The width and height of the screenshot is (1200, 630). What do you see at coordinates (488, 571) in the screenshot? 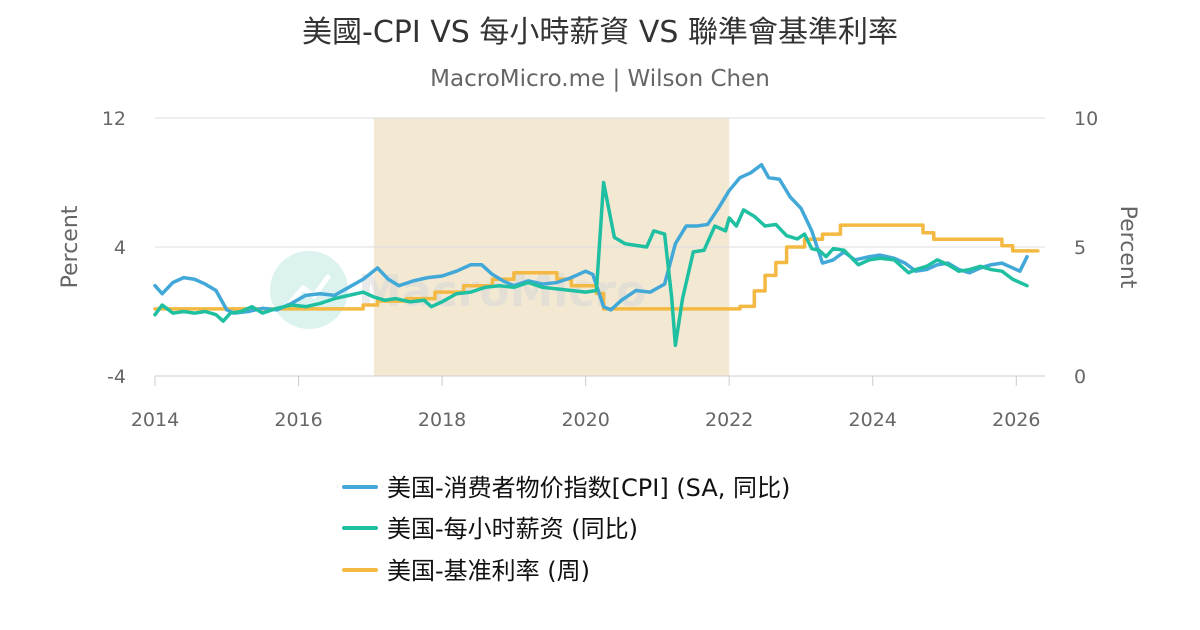
I see `legend-label: 美国-基准利率 (周)` at bounding box center [488, 571].